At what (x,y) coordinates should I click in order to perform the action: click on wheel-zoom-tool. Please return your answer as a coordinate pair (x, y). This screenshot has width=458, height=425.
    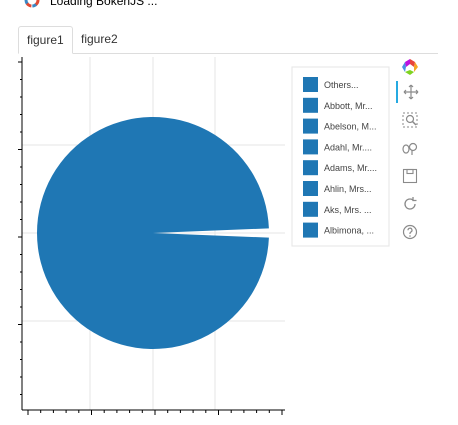
    Looking at the image, I should click on (410, 148).